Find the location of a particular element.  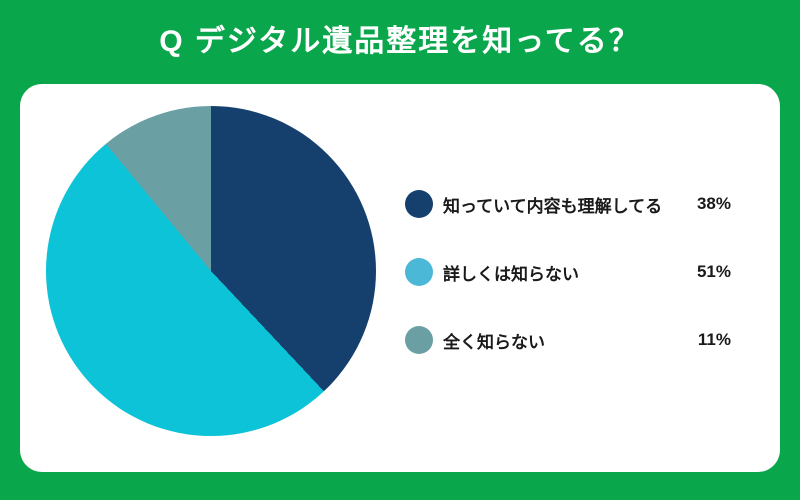

legend-item: 知っていて内容も理解してる 38% is located at coordinates (568, 204).